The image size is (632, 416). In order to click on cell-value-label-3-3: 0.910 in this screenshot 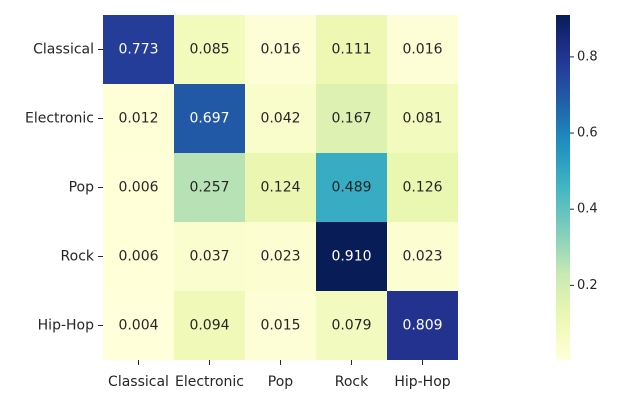, I will do `click(351, 257)`.